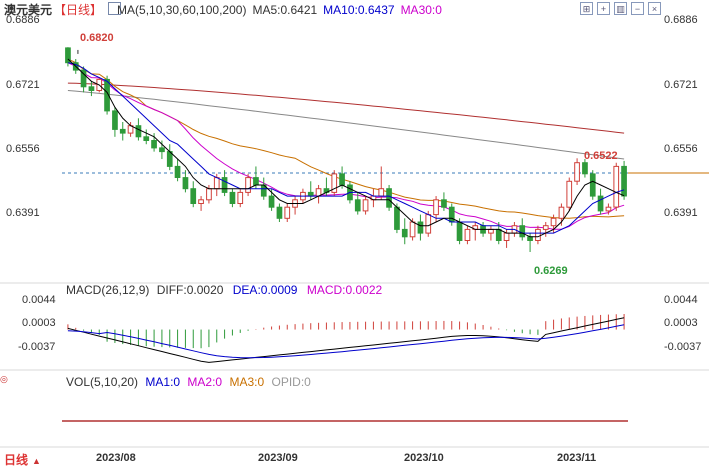 Image resolution: width=709 pixels, height=470 pixels. I want to click on date-label-3: 2023/10, so click(424, 458).